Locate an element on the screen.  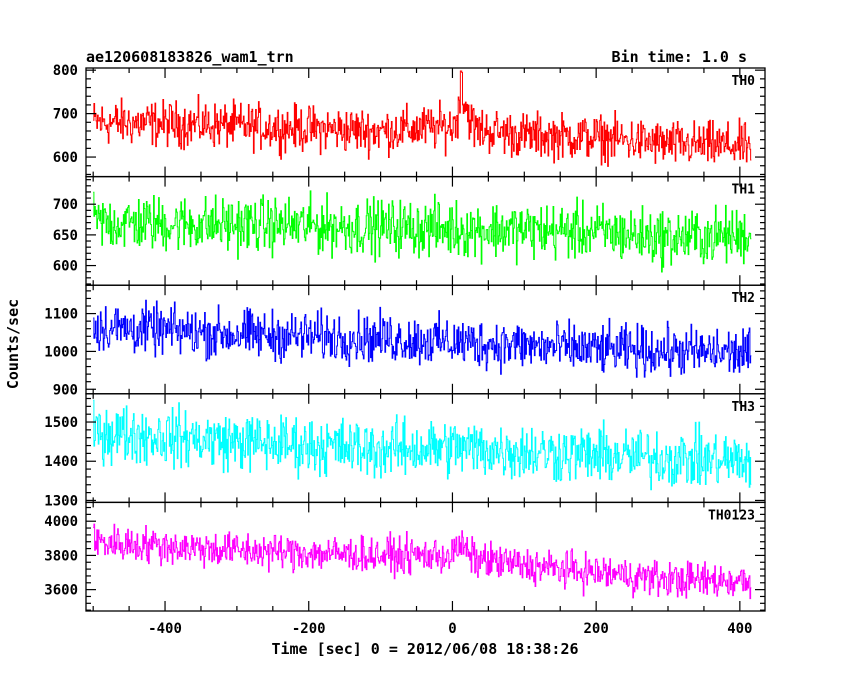
y-tick-label: 900 is located at coordinates (65, 390).